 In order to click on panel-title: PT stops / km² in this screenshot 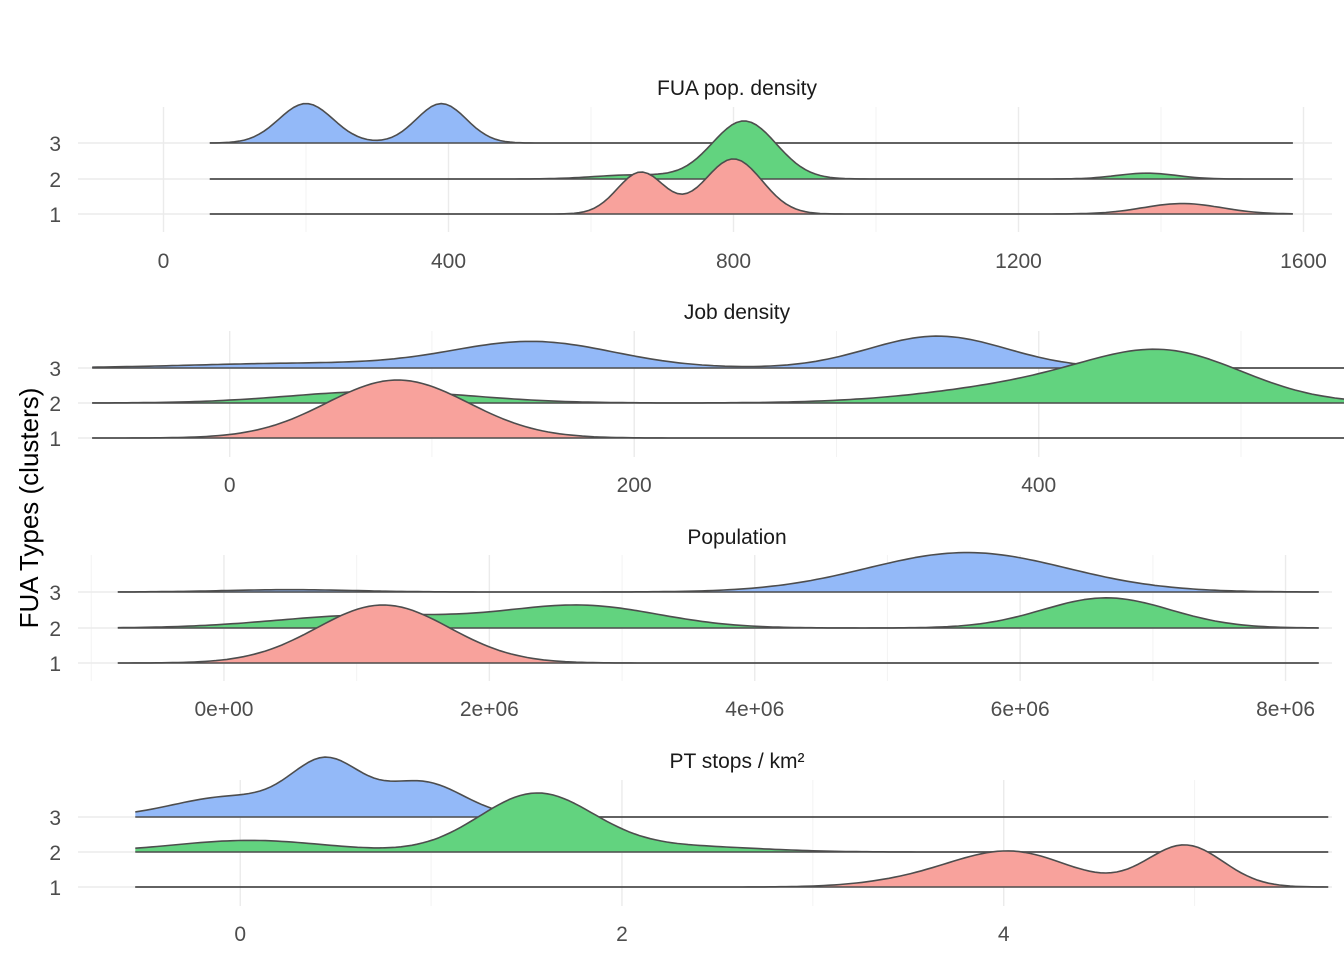, I will do `click(737, 761)`.